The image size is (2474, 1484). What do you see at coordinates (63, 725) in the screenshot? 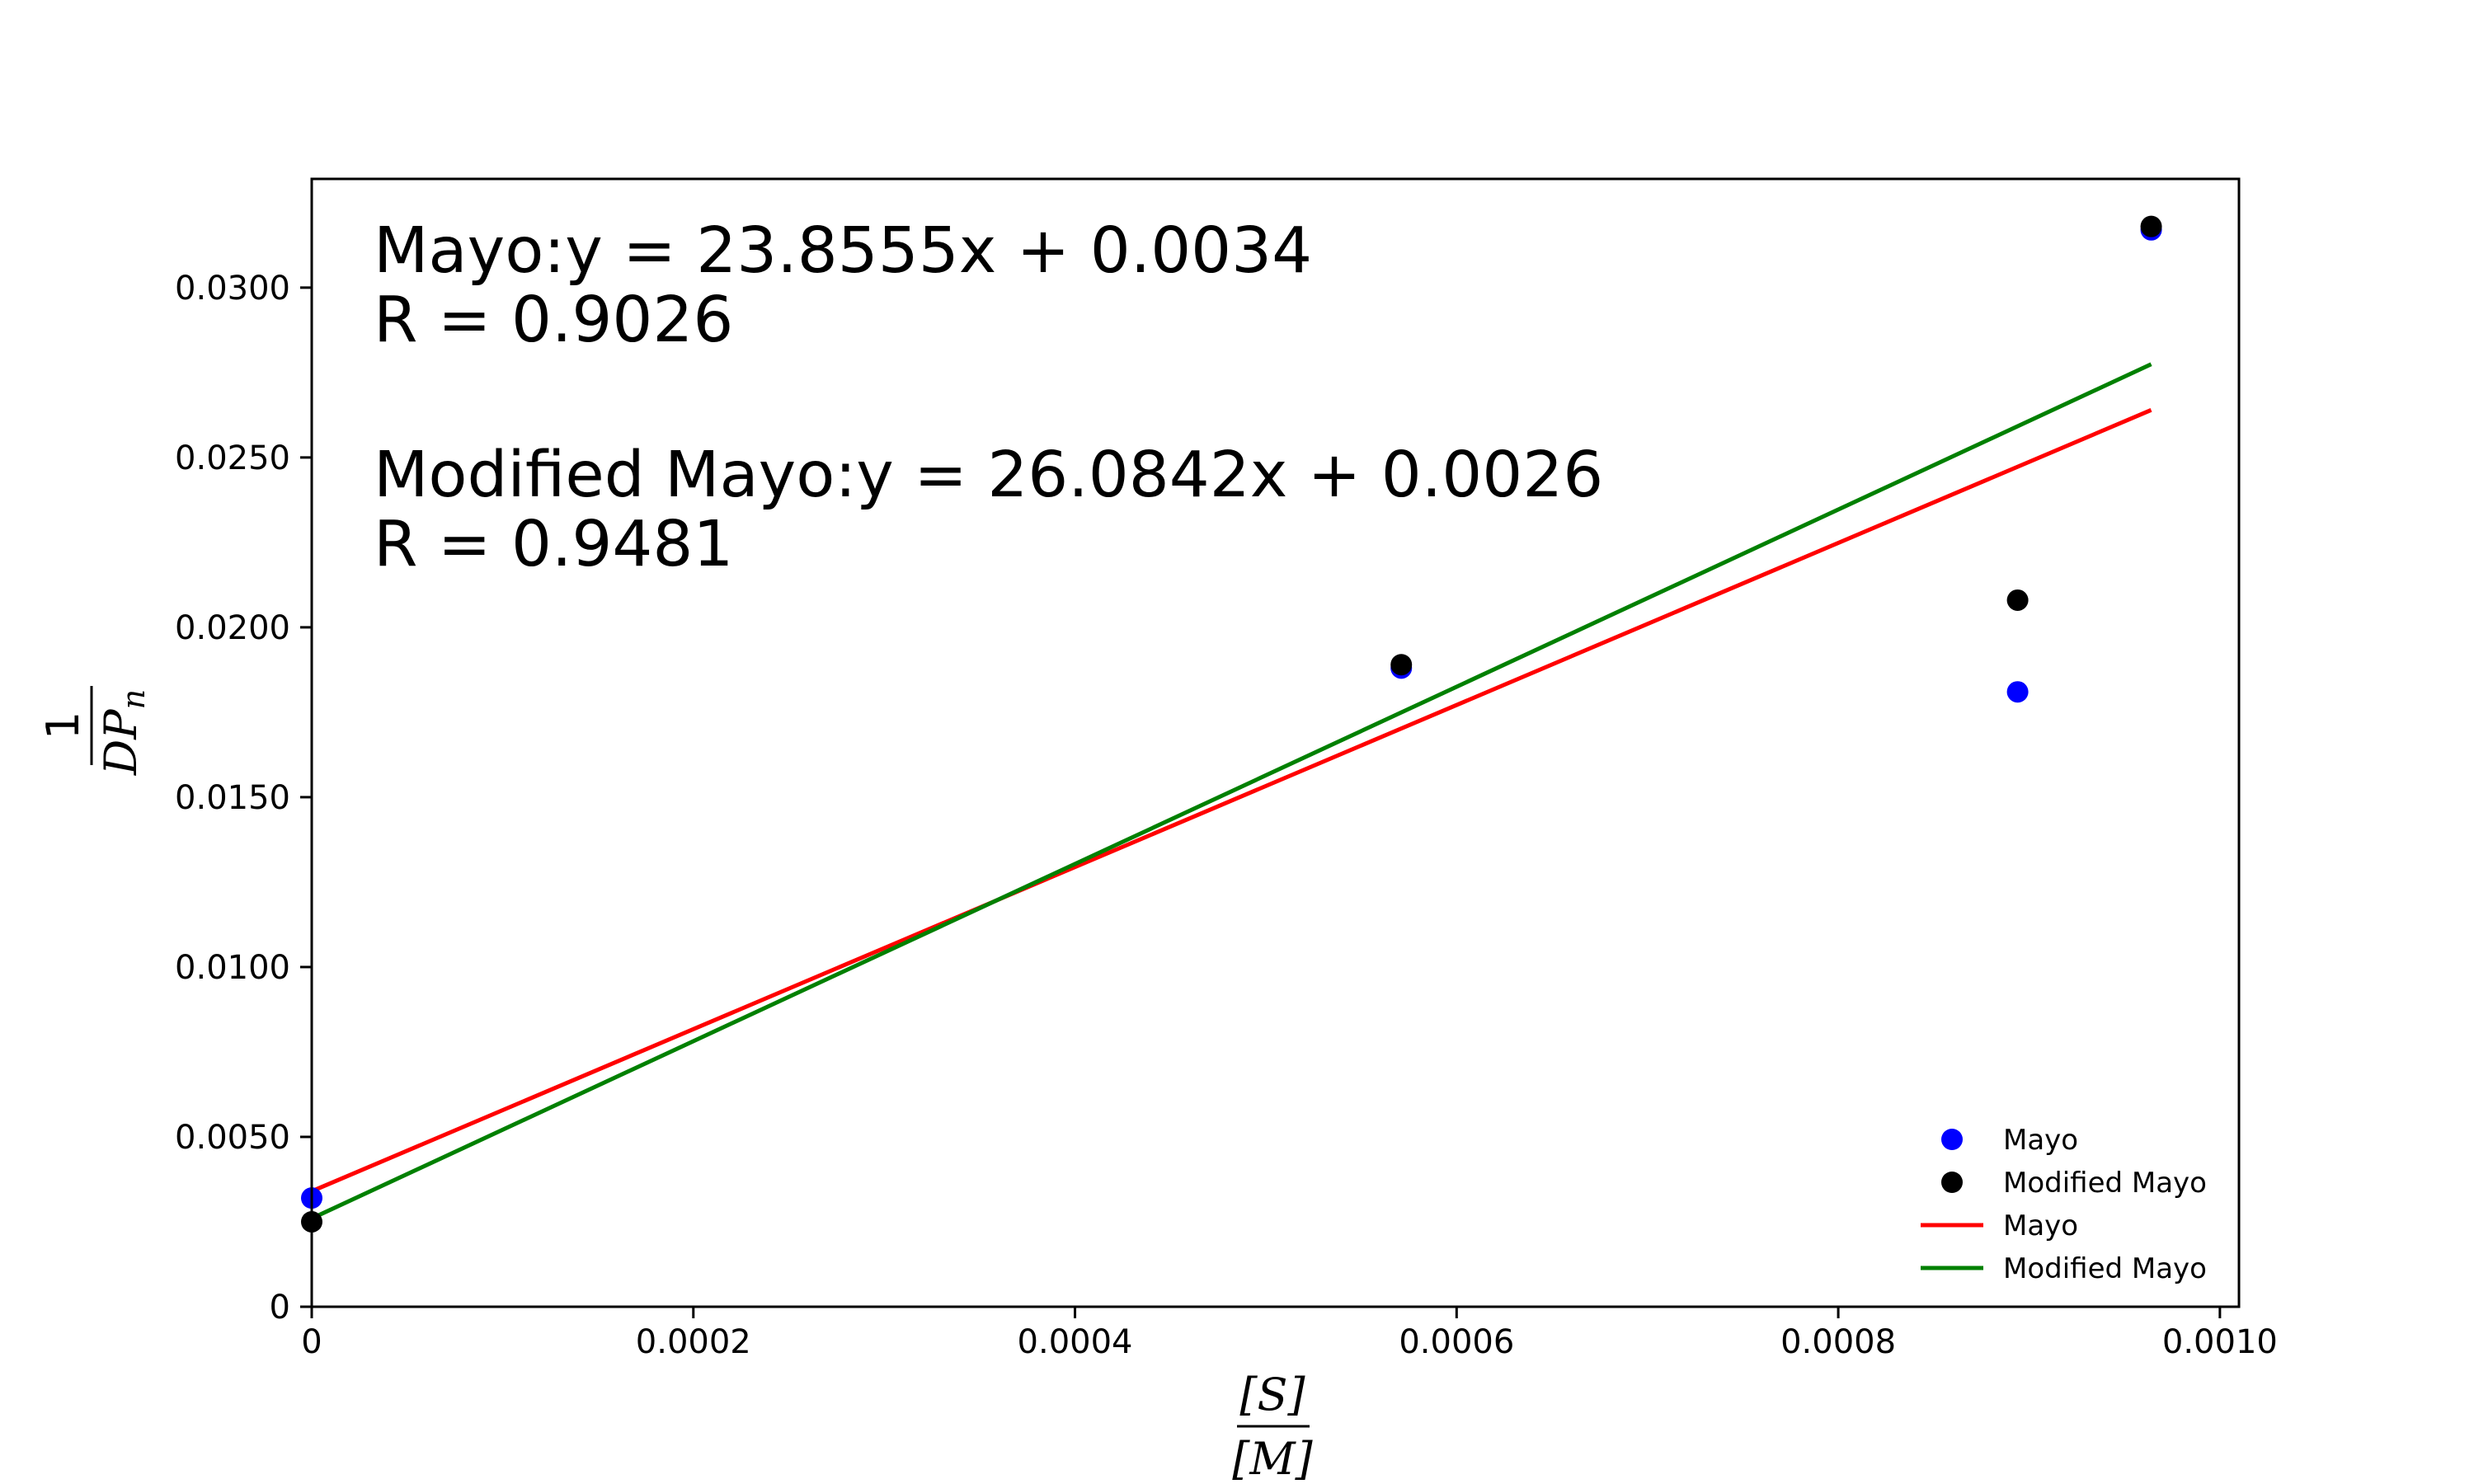
I see `y-axis-label-numerator: 1` at bounding box center [63, 725].